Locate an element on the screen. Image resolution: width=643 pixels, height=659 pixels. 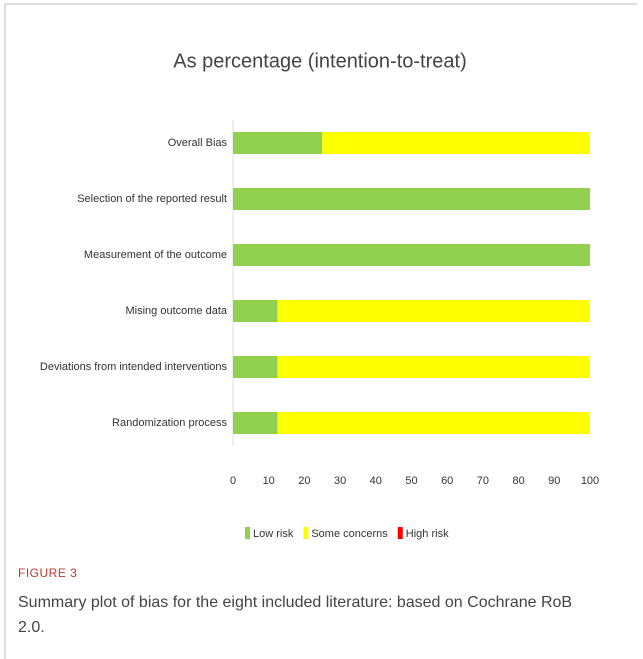
x-tick-label: 0 is located at coordinates (233, 481).